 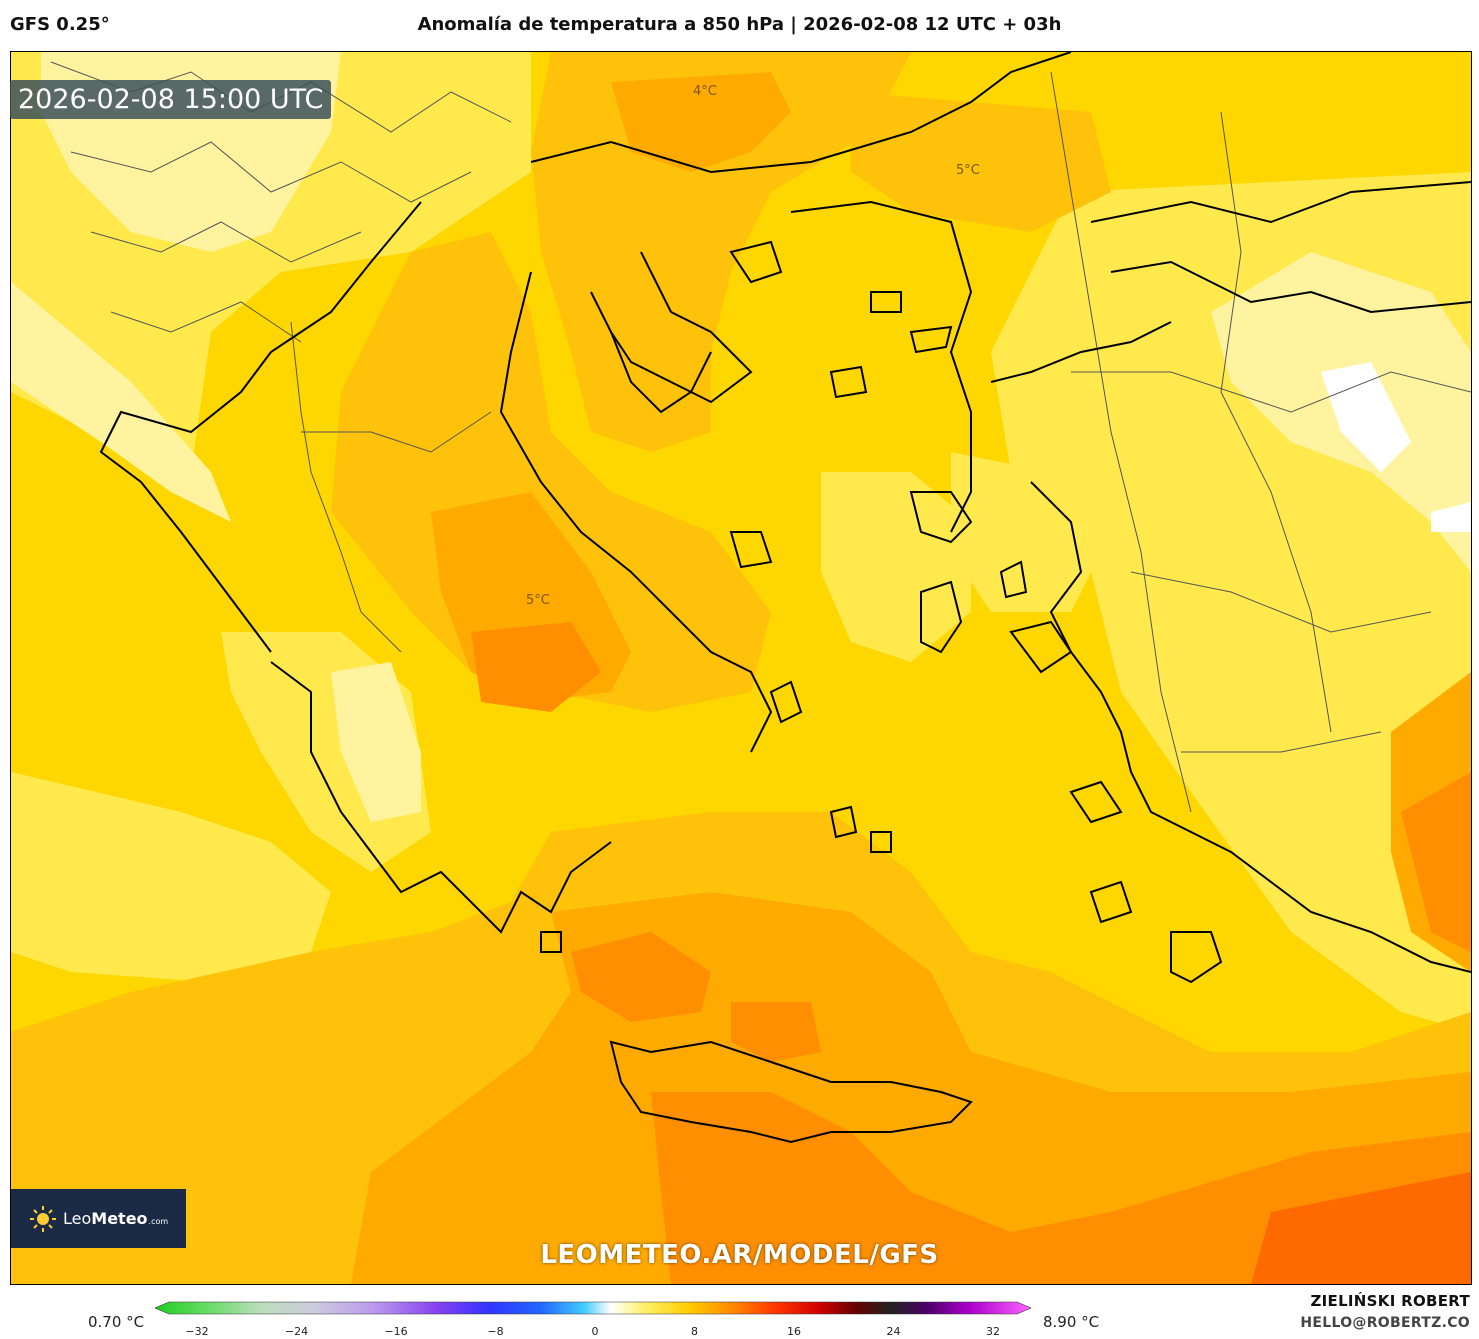 What do you see at coordinates (896, 567) in the screenshot?
I see `cool-area-aegean` at bounding box center [896, 567].